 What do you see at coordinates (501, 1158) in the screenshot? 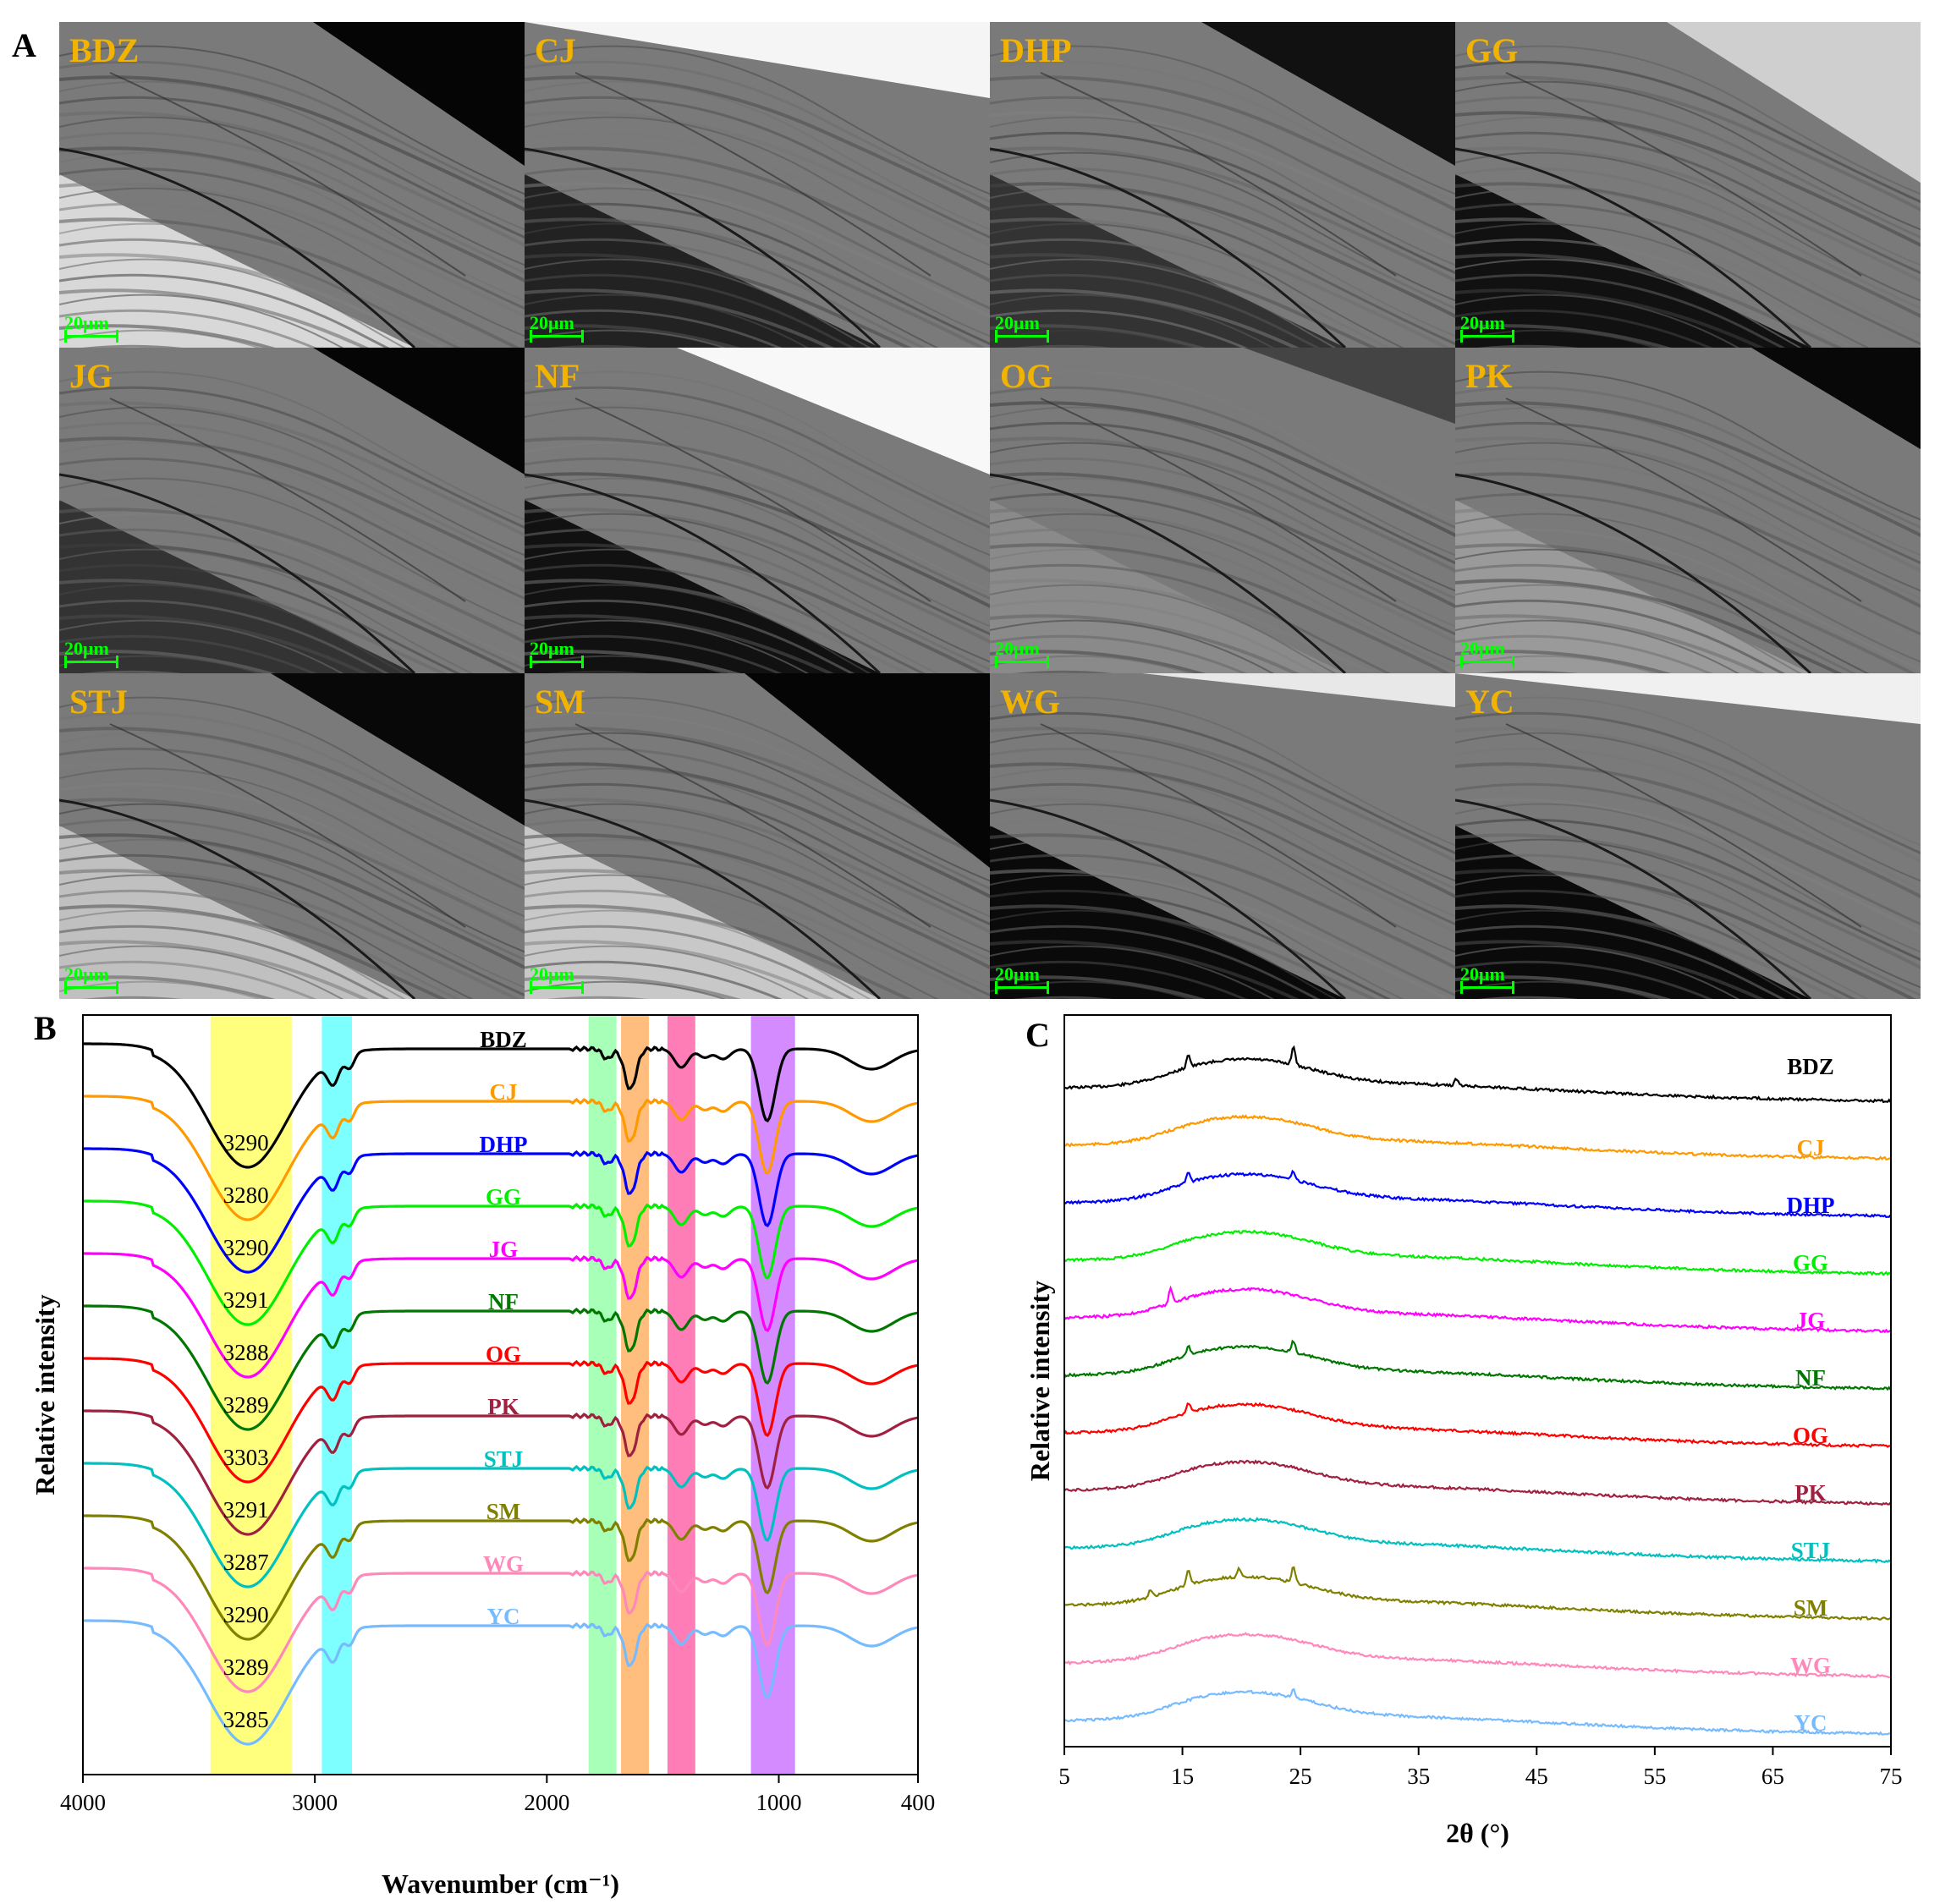
I see `ftir-series-cj` at bounding box center [501, 1158].